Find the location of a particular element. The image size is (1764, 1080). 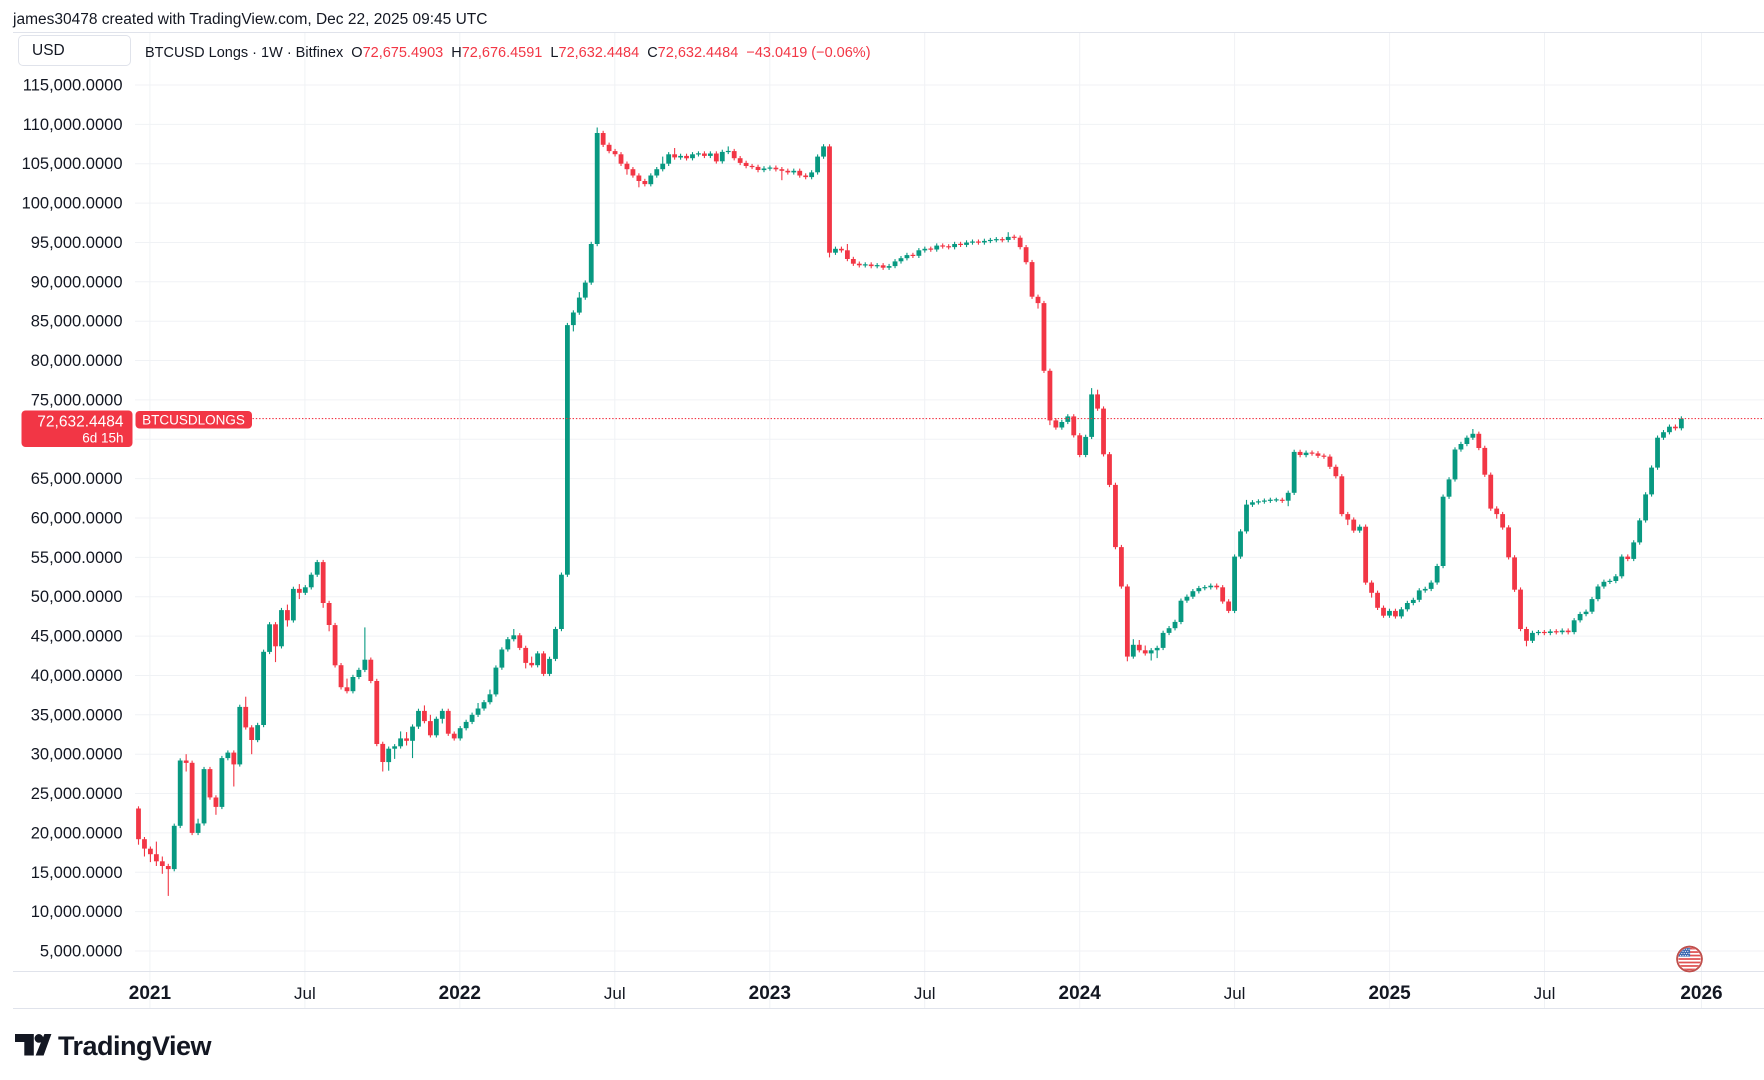

svg-text: 35,000.0000 is located at coordinates (77, 715).